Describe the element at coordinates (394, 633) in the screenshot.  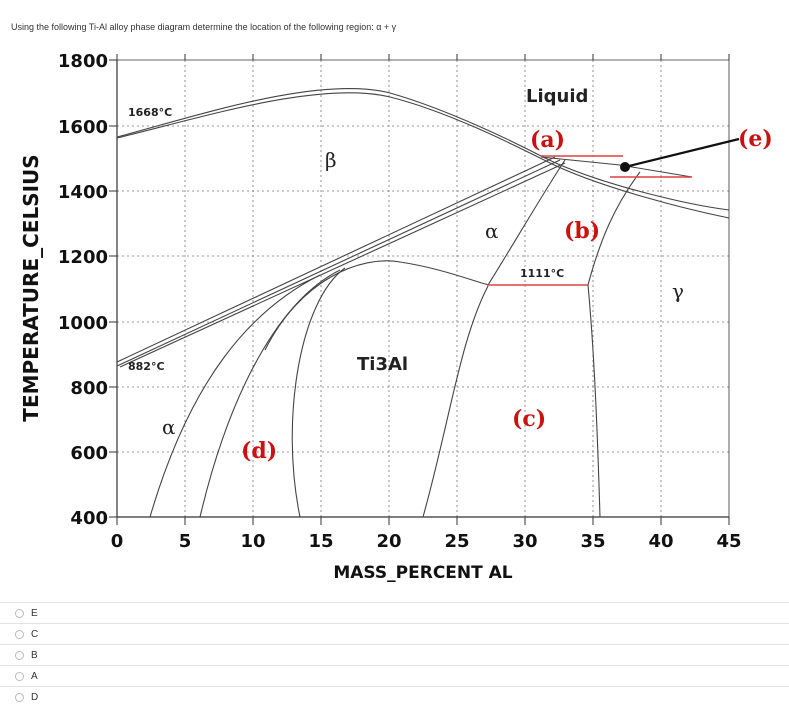
I see `option-row: C` at that location.